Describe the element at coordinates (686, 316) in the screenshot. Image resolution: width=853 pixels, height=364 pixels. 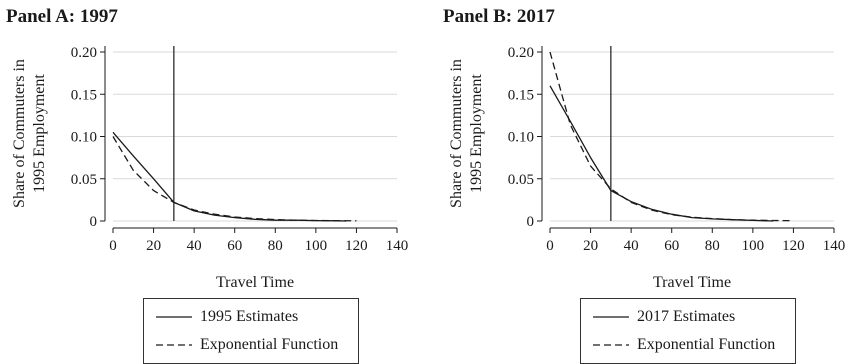
I see `legend-label: 2017 Estimates` at that location.